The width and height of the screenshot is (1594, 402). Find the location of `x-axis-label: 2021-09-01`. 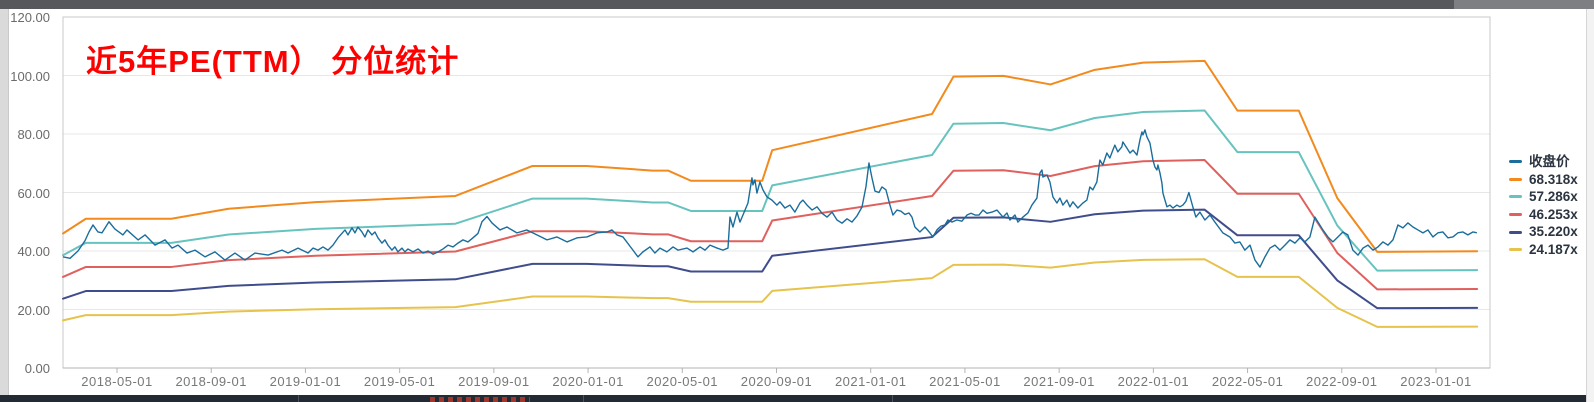

x-axis-label: 2021-09-01 is located at coordinates (1059, 381).